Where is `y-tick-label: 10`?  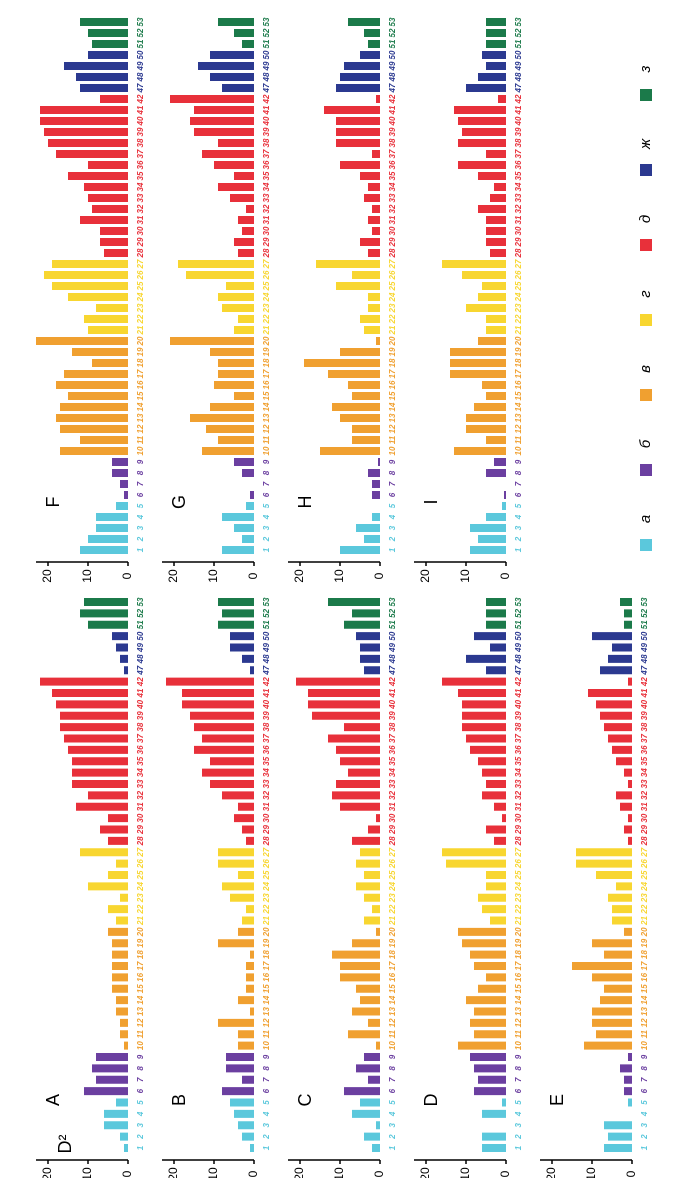
y-tick-label: 10 is located at coordinates (339, 1172).